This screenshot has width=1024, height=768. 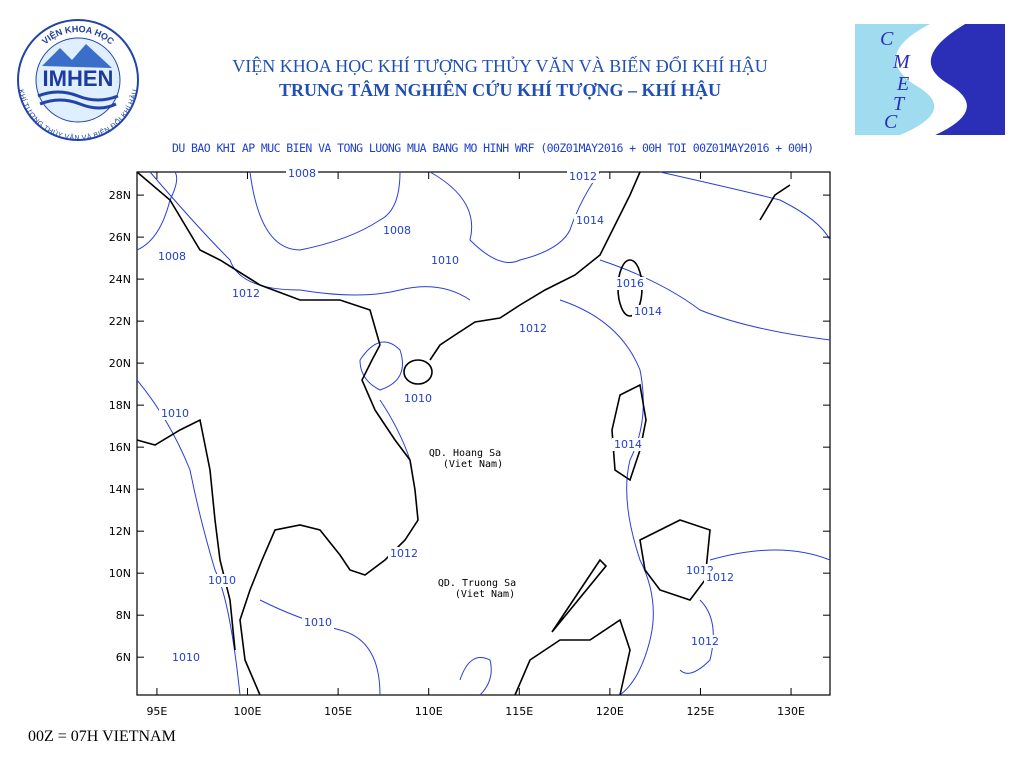 I want to click on y-tick-label: 28N, so click(x=120, y=195).